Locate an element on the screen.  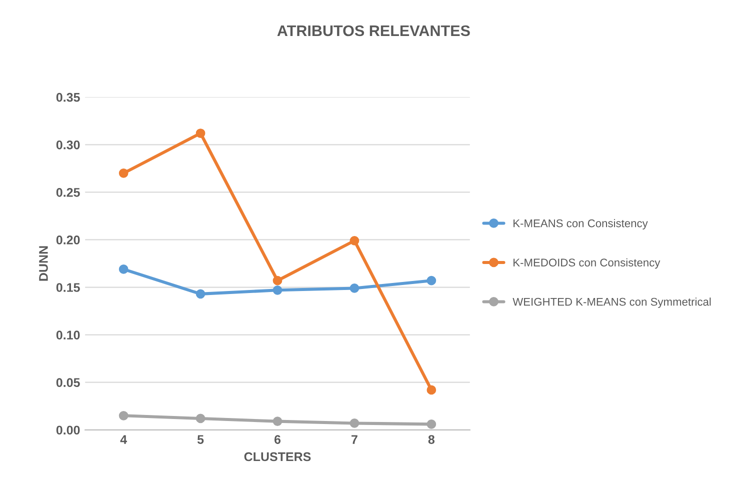
legend-label: WEIGHTED K-MEANS con Symmetrical is located at coordinates (611, 303).